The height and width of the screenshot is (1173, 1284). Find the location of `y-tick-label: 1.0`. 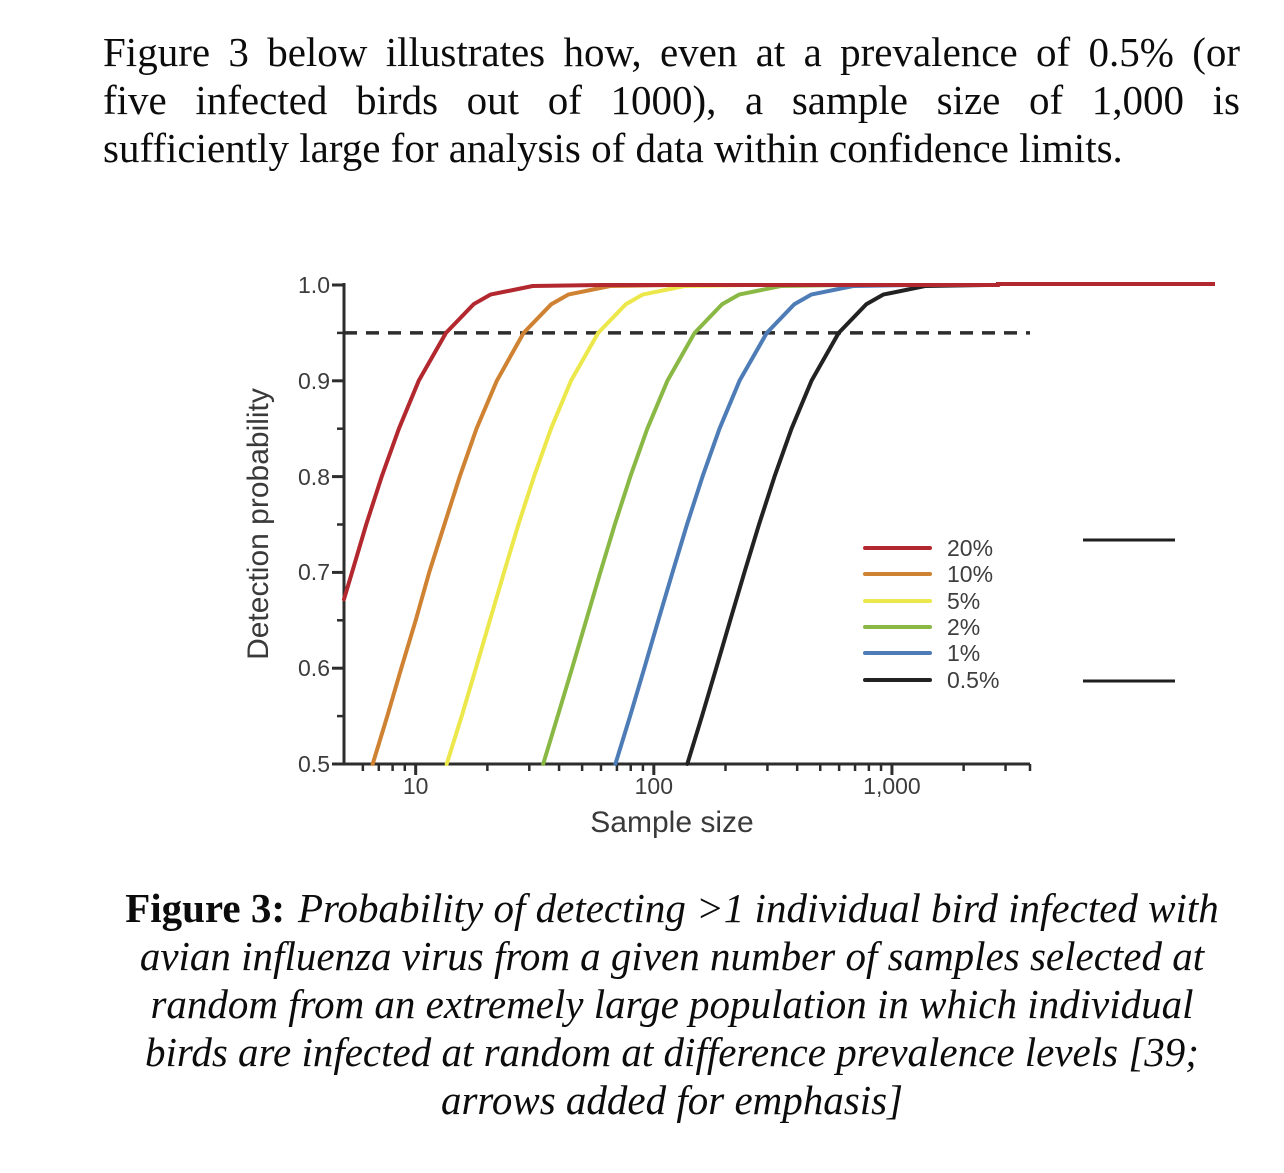

y-tick-label: 1.0 is located at coordinates (314, 285).